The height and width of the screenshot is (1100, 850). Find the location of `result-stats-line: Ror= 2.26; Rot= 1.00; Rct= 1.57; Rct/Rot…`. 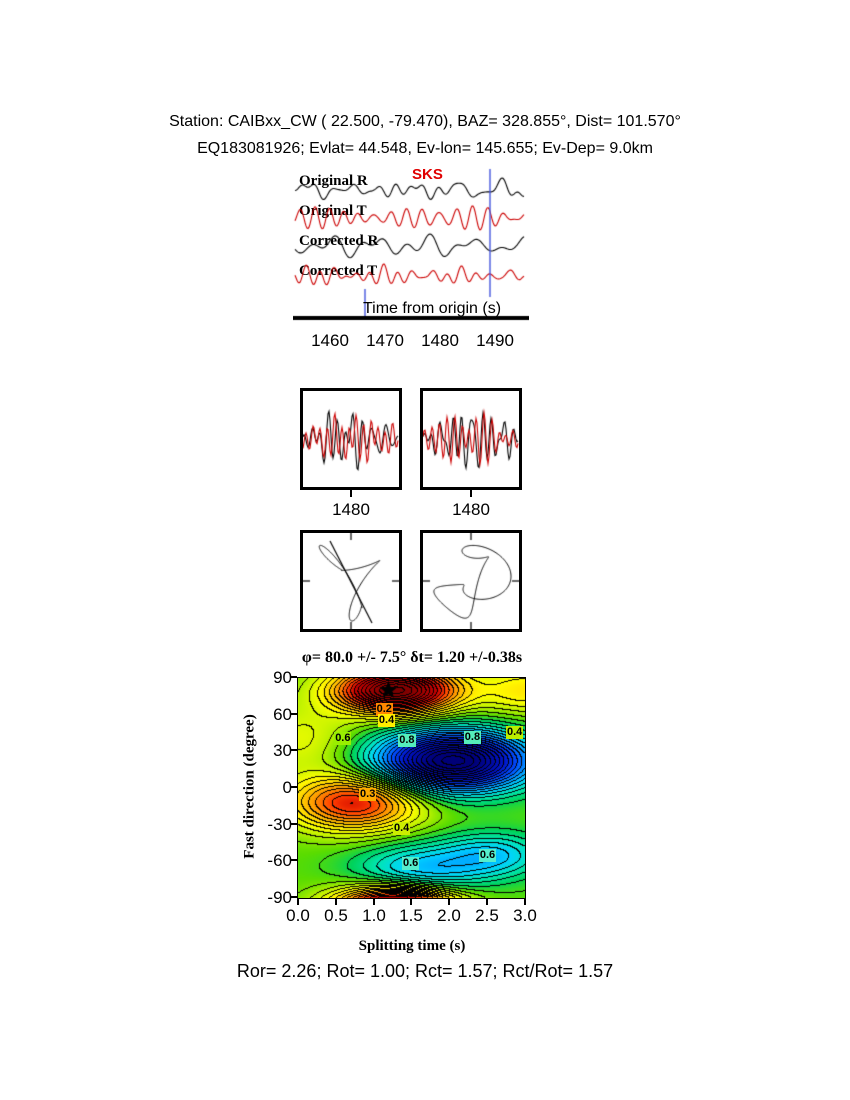

result-stats-line: Ror= 2.26; Rot= 1.00; Rct= 1.57; Rct/Rot… is located at coordinates (425, 971).